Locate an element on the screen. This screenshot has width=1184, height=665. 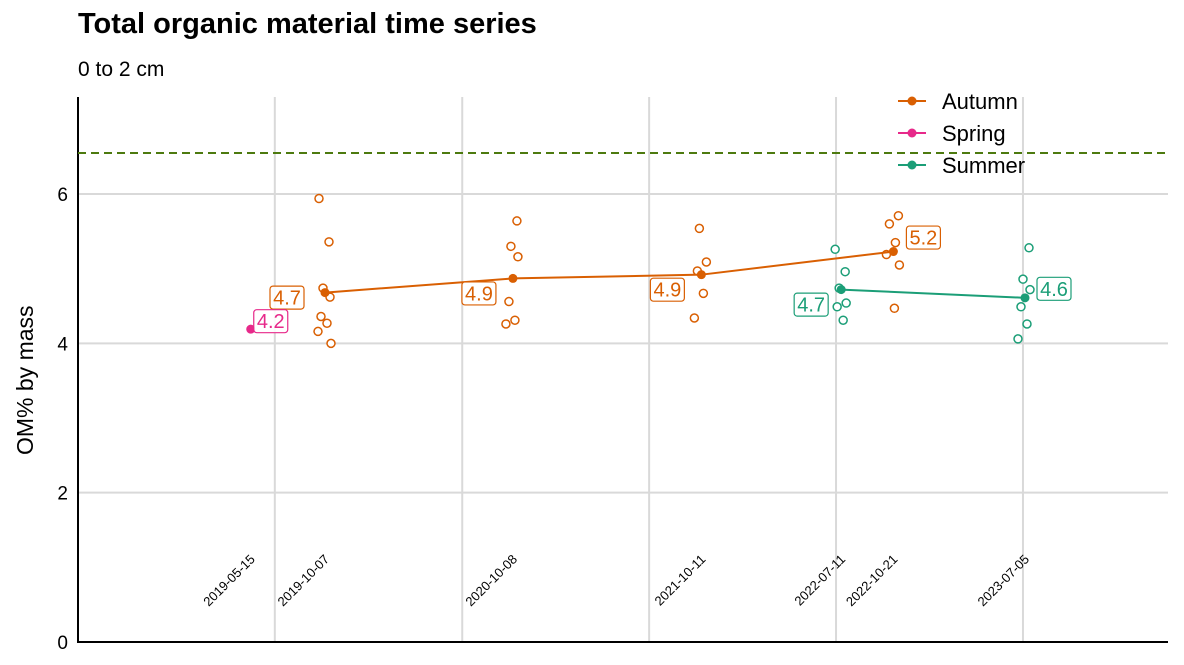
series-spring is located at coordinates (251, 329).